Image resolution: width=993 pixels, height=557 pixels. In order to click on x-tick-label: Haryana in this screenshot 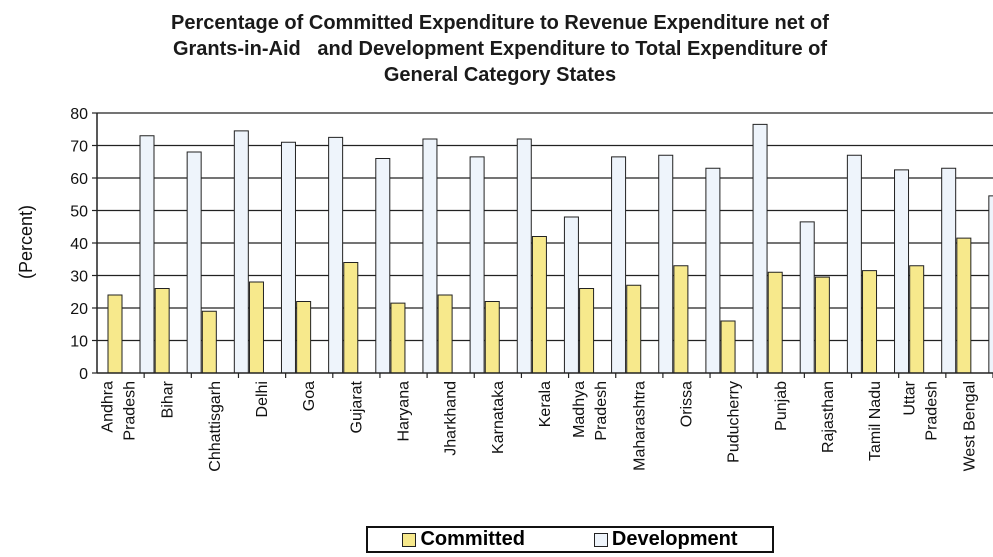, I will do `click(404, 411)`.